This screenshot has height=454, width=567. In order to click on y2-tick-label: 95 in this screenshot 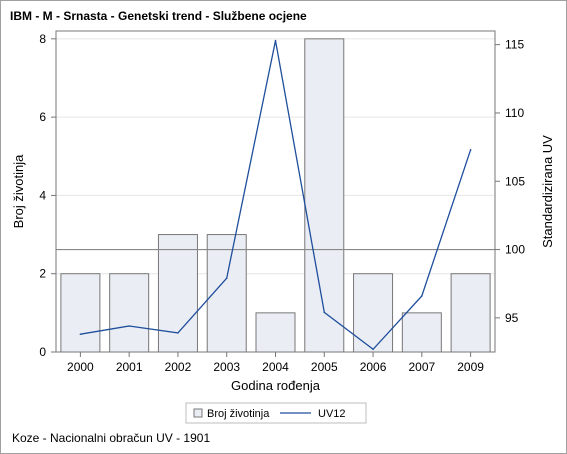, I will do `click(512, 318)`.